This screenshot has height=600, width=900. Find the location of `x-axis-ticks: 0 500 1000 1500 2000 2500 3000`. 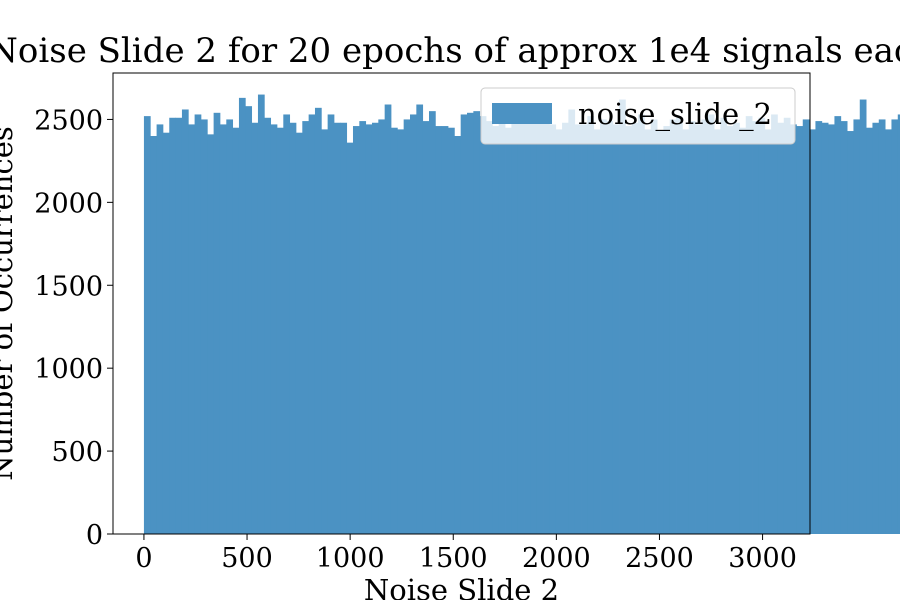

x-axis-ticks: 0 500 1000 1500 2000 2500 3000 is located at coordinates (466, 554).